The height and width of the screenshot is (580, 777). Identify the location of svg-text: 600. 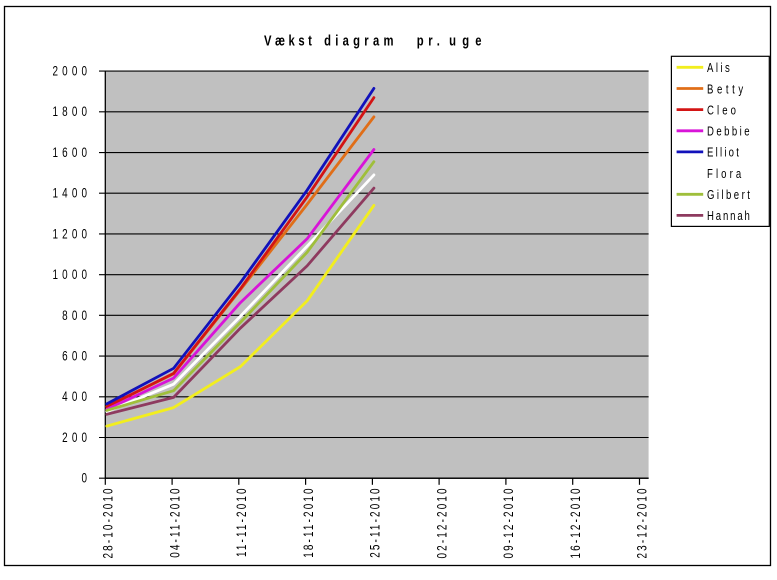
(76, 356).